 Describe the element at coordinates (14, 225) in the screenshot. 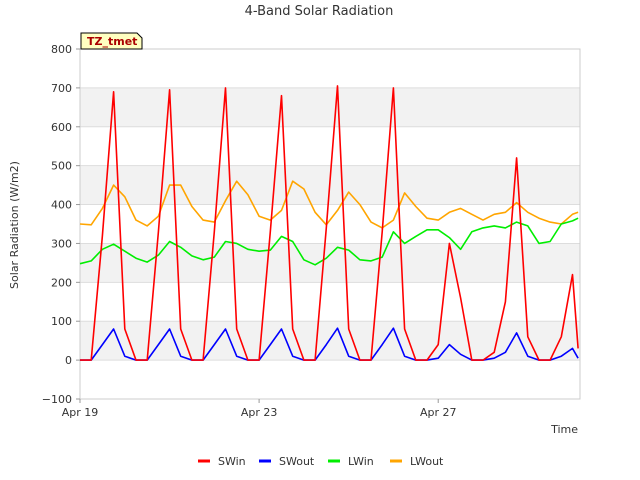

I see `y-axis-label: Solar Radiation (W/m2)` at that location.